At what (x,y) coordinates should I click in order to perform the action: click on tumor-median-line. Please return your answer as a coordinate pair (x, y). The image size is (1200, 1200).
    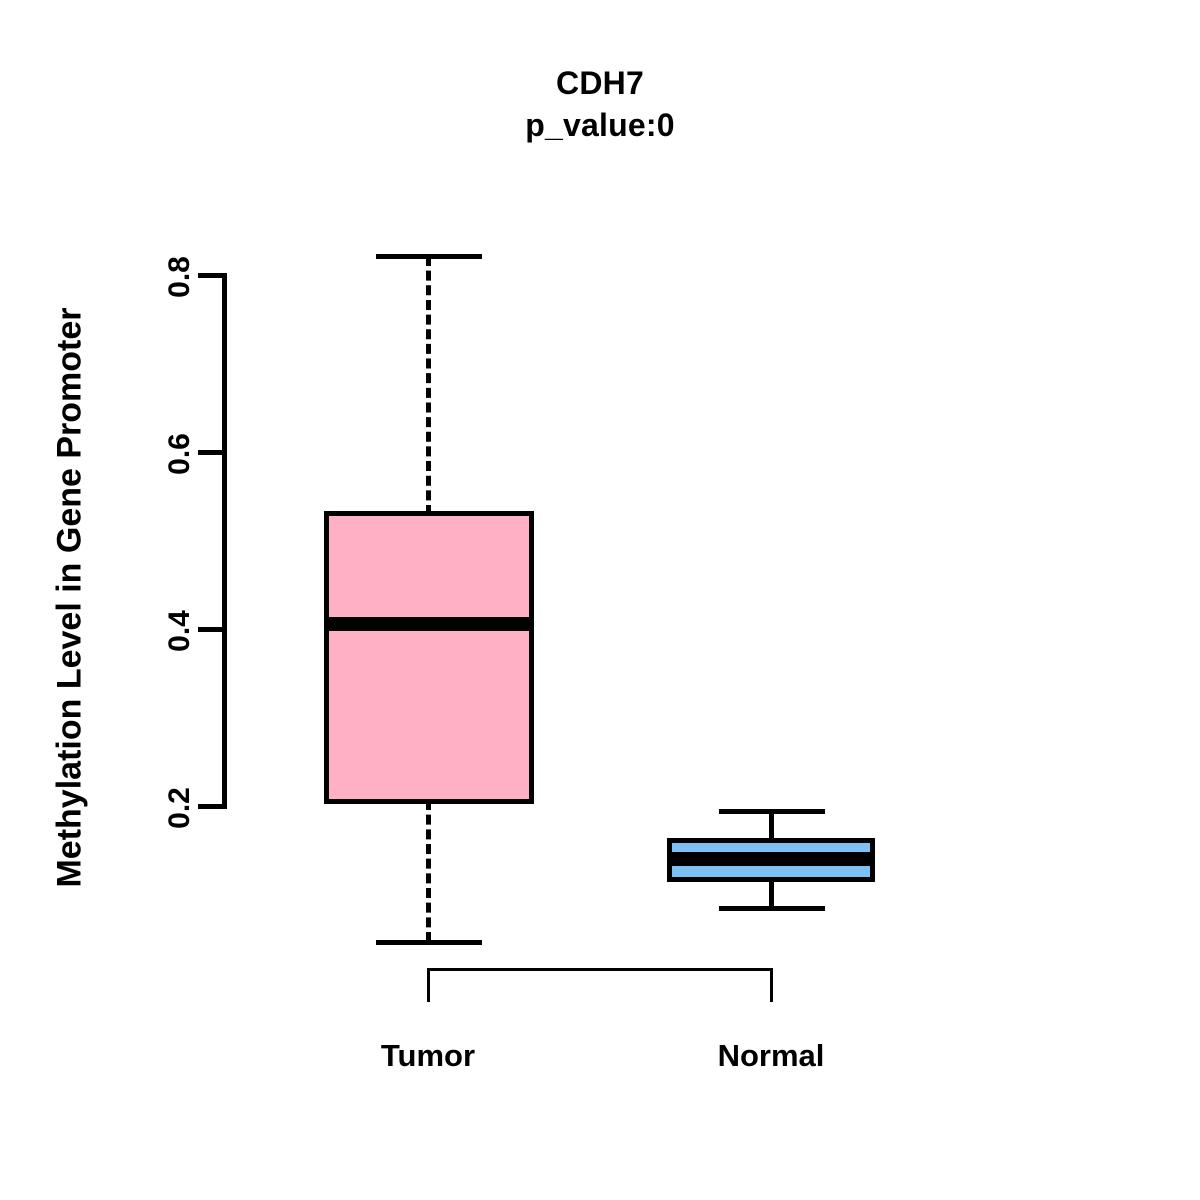
    Looking at the image, I should click on (429, 624).